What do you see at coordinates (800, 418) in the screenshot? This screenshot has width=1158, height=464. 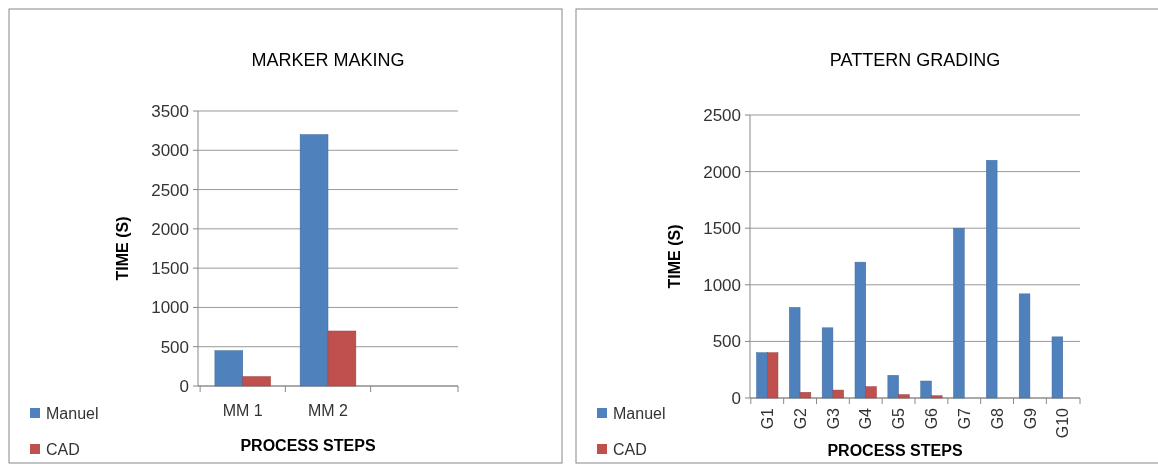 I see `x-tick-label: G2` at bounding box center [800, 418].